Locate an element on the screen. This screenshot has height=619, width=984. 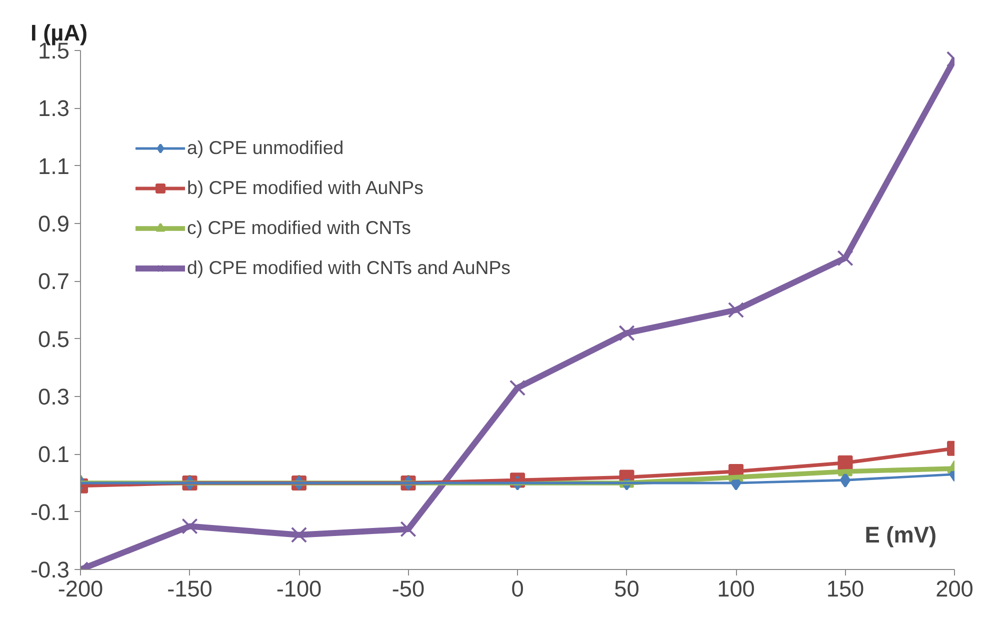
y-tick-label: 1.1 is located at coordinates (54, 165).